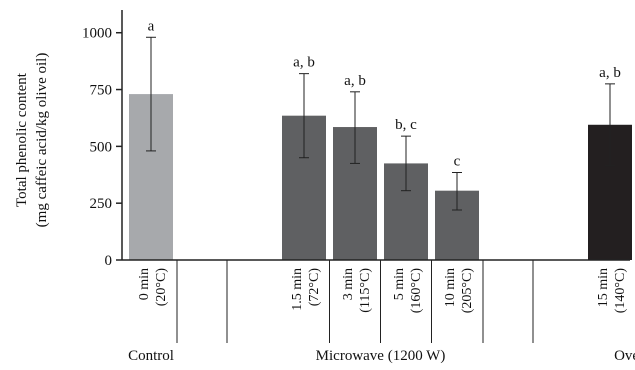 This screenshot has height=370, width=635. I want to click on x-tick-label-line1: 1.5 min, so click(297, 289).